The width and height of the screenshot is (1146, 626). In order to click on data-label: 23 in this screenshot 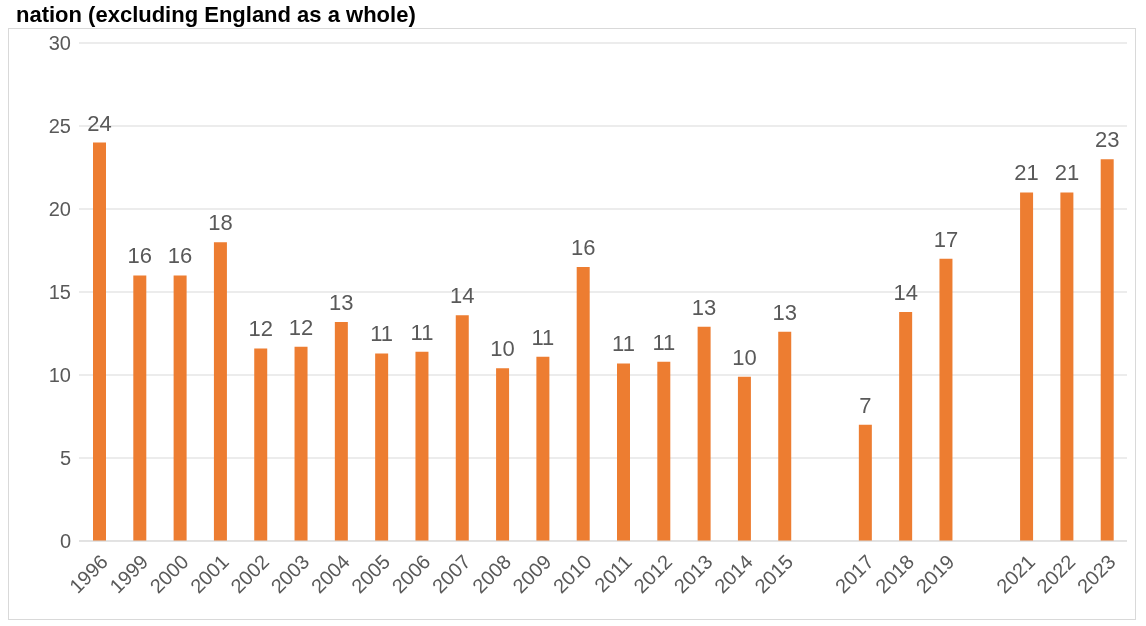, I will do `click(1107, 140)`.